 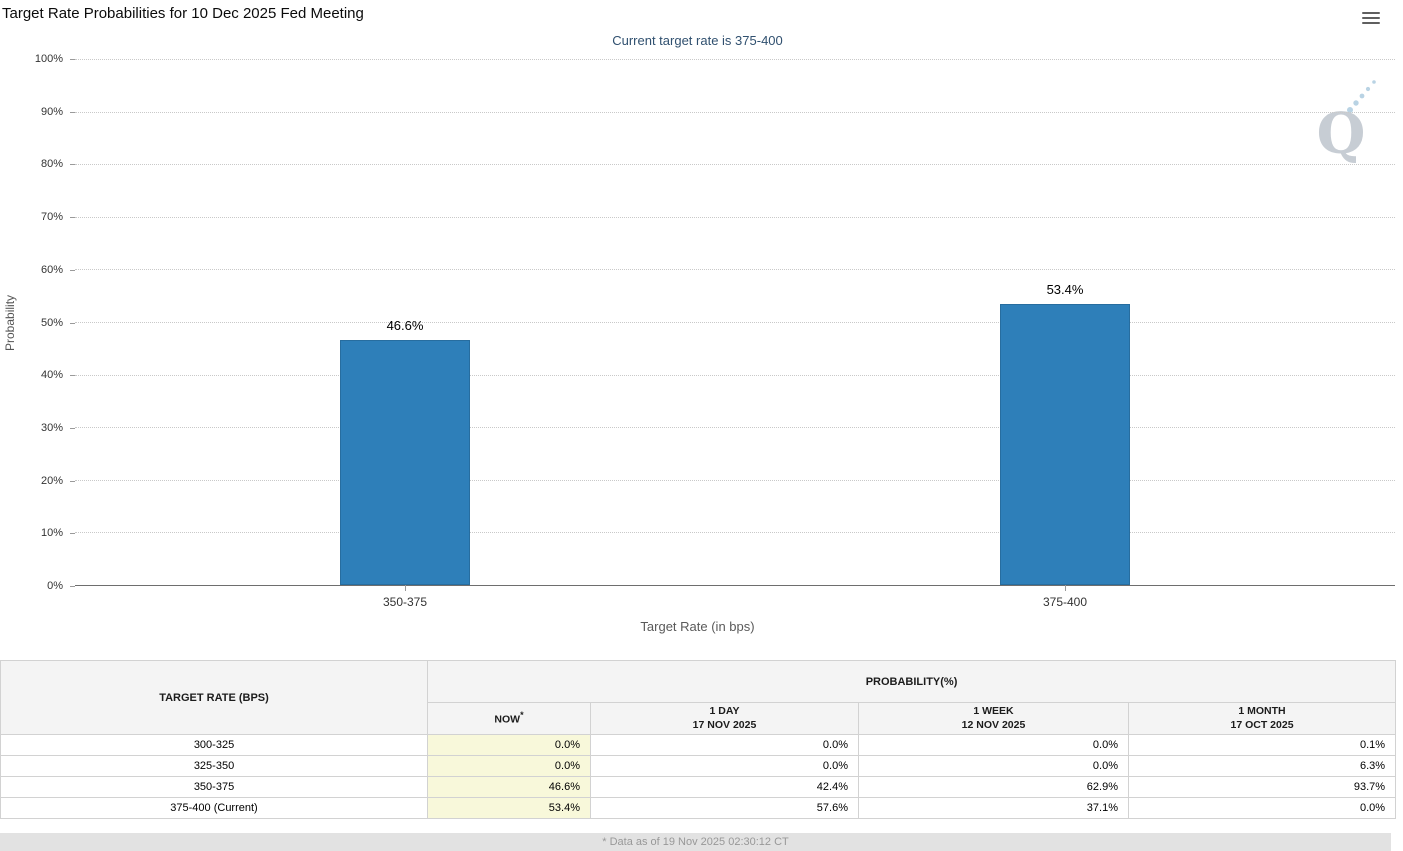 What do you see at coordinates (51, 111) in the screenshot?
I see `y-tick-label: 90%` at bounding box center [51, 111].